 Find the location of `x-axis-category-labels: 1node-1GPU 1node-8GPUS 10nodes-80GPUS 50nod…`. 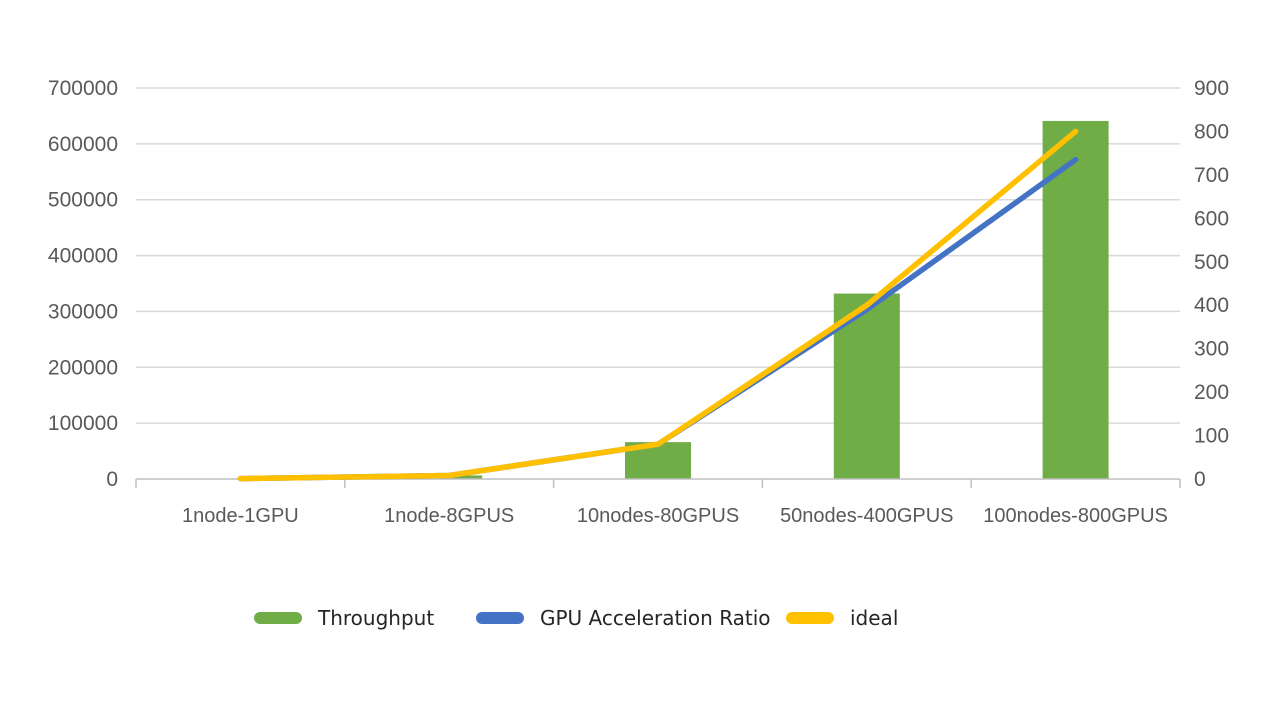

x-axis-category-labels: 1node-1GPU 1node-8GPUS 10nodes-80GPUS 50nod… is located at coordinates (675, 516).